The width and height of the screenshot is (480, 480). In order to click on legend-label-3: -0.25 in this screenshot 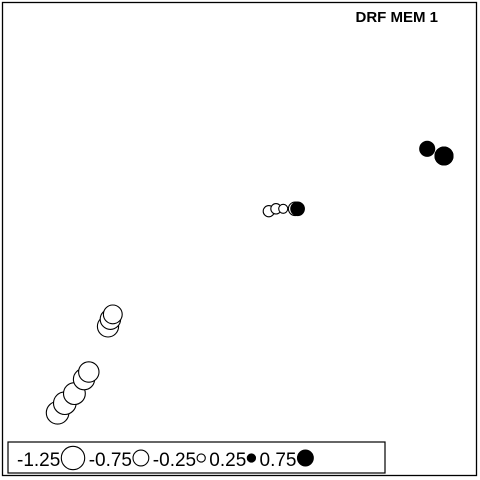, I will do `click(174, 460)`.